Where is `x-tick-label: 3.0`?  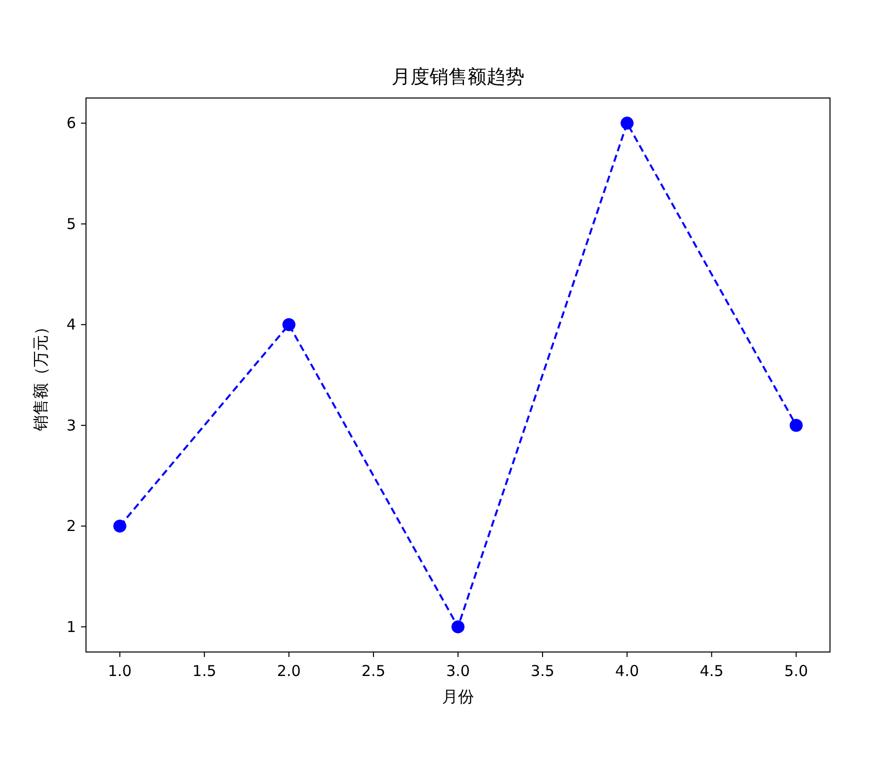 x-tick-label: 3.0 is located at coordinates (458, 671).